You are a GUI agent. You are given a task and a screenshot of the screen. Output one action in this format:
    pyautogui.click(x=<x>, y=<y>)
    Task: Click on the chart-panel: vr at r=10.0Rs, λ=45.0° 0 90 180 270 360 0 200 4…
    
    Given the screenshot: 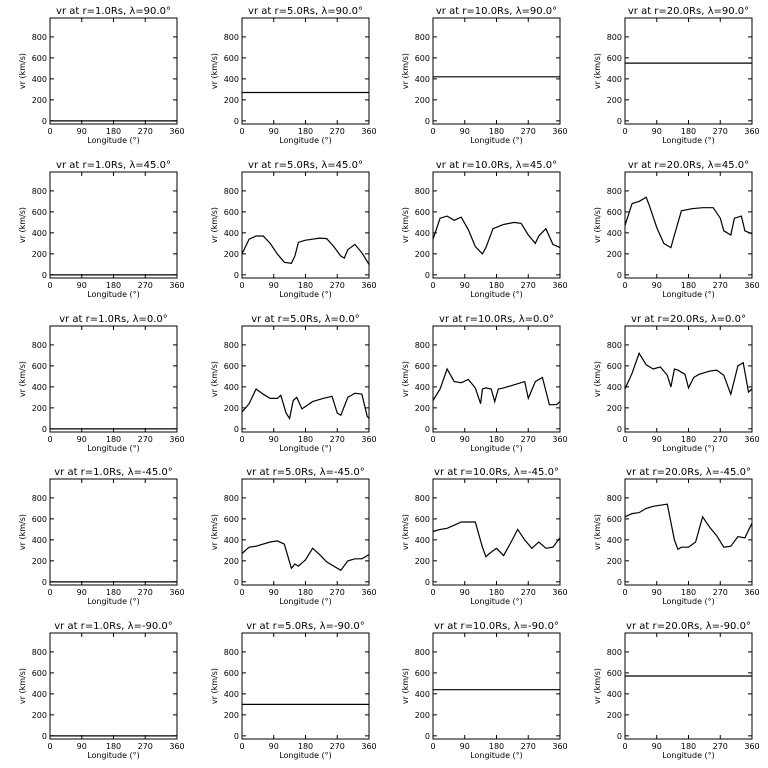 What is the action you would take?
    pyautogui.click(x=484, y=229)
    